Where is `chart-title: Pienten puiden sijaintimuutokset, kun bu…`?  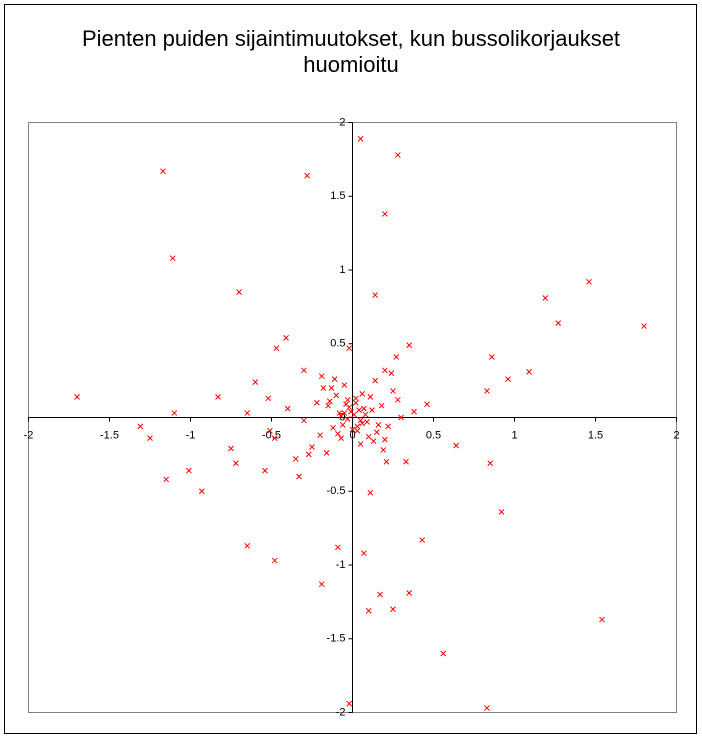
chart-title: Pienten puiden sijaintimuutokset, kun bu… is located at coordinates (351, 51).